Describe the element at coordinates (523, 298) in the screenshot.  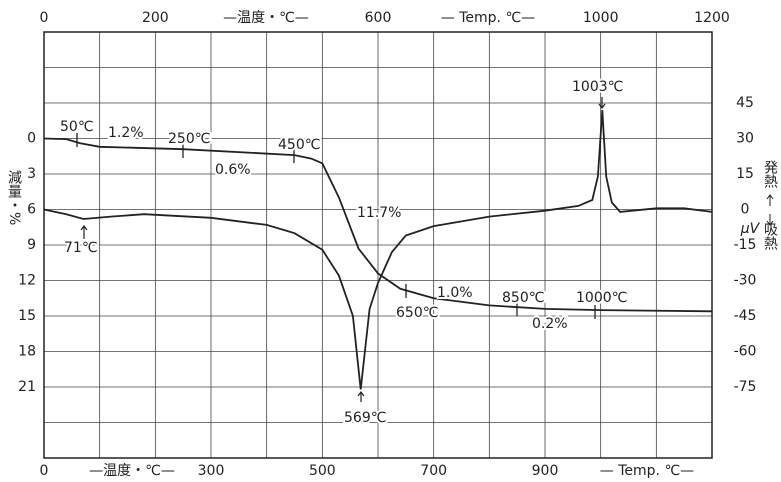
I see `annotation: 850℃` at that location.